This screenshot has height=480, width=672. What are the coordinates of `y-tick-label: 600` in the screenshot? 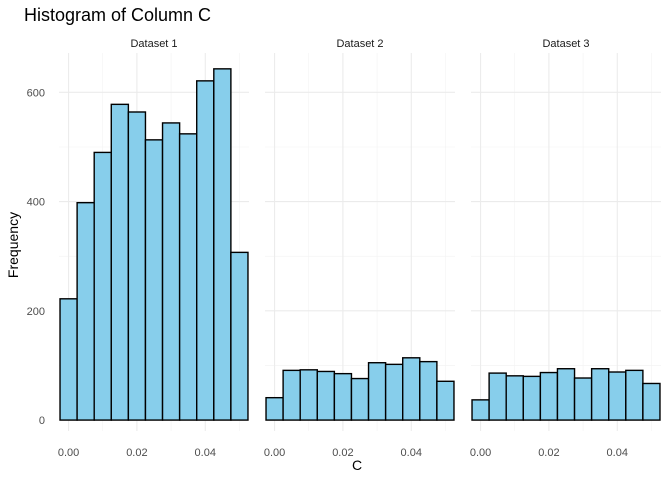 It's located at (36, 93).